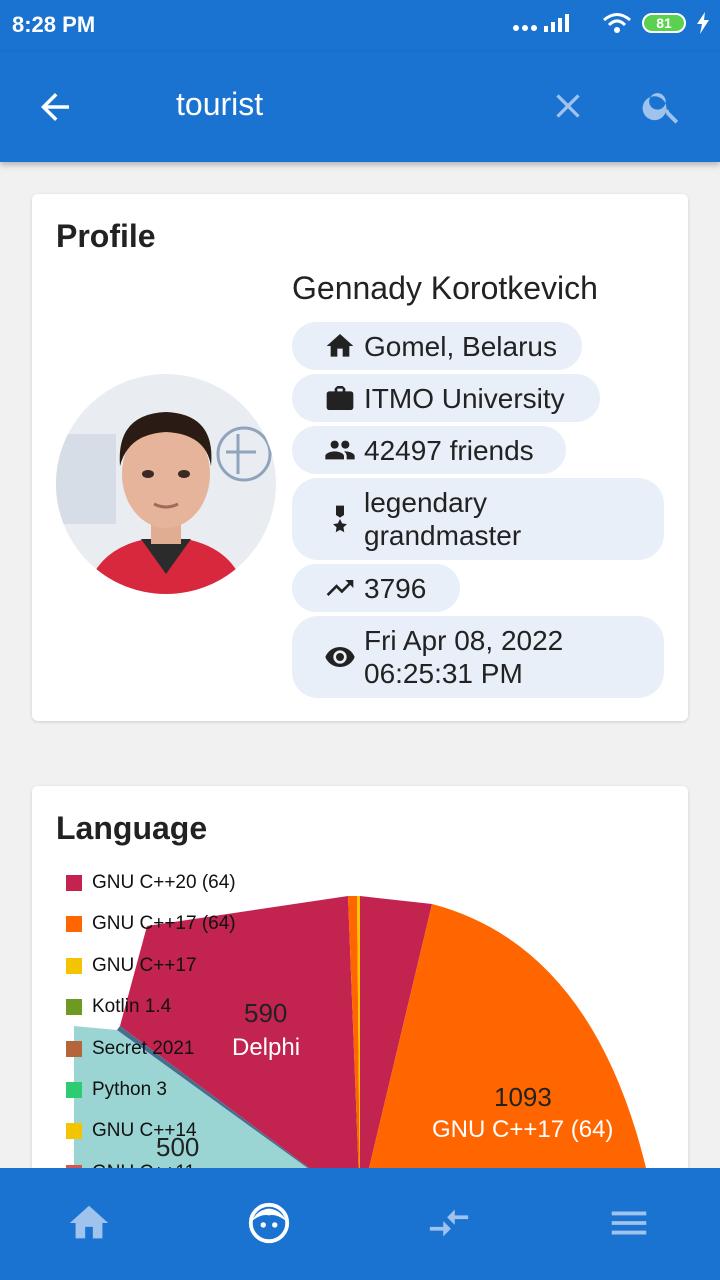 This screenshot has width=720, height=1280. What do you see at coordinates (340, 519) in the screenshot?
I see `medal-icon` at bounding box center [340, 519].